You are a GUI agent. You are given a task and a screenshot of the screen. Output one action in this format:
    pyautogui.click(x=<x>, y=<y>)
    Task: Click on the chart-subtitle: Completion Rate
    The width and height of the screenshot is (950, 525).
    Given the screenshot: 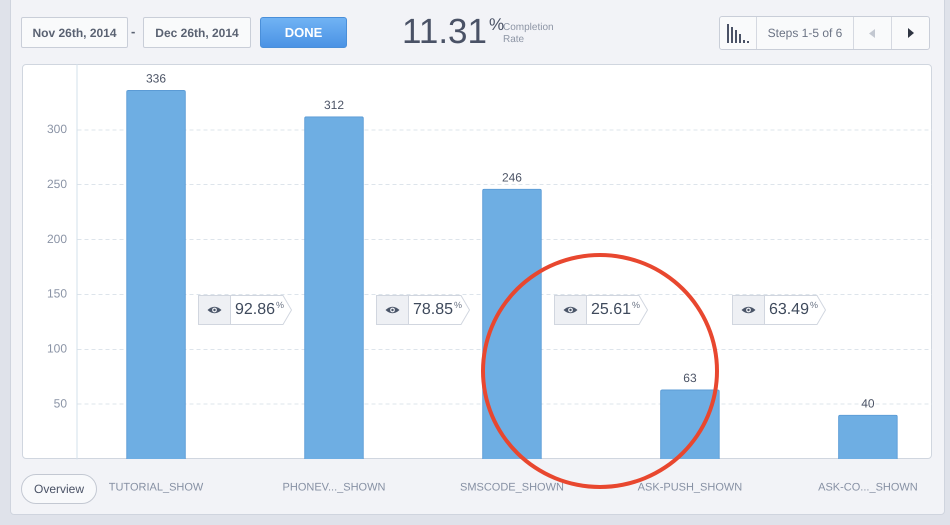 What is the action you would take?
    pyautogui.click(x=529, y=34)
    